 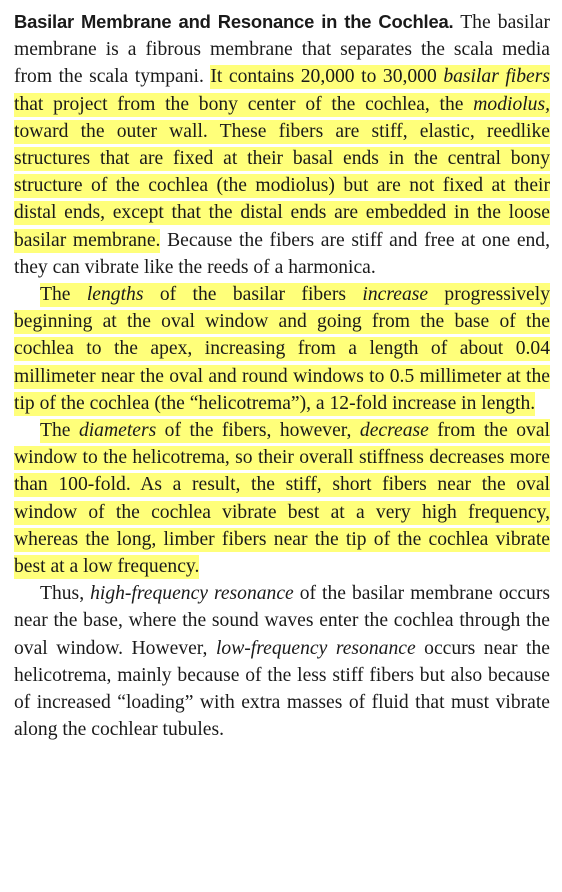 I want to click on p3-text-a: The, so click(x=59, y=431).